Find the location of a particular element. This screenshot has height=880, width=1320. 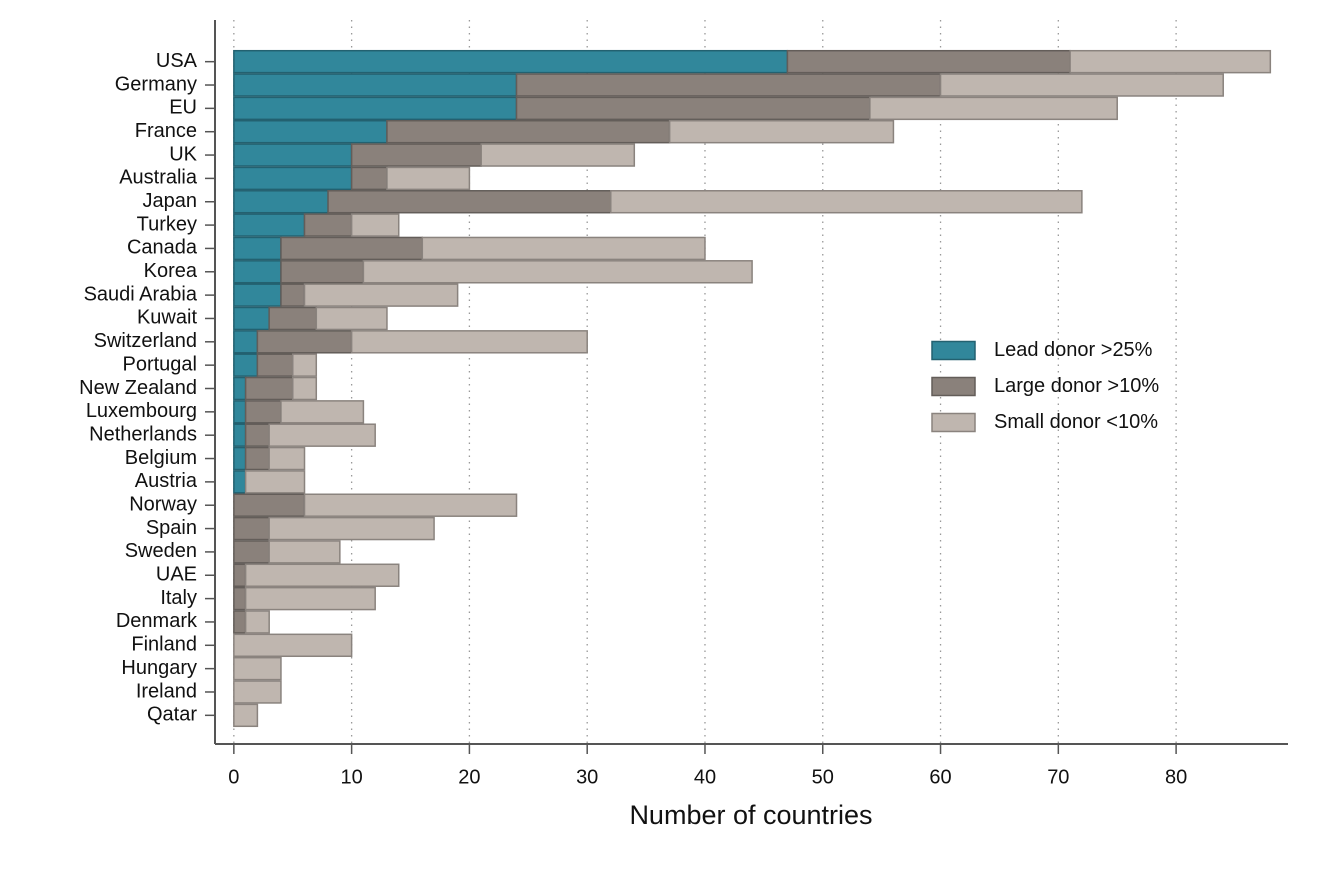

y-tick-label: UK is located at coordinates (183, 154).